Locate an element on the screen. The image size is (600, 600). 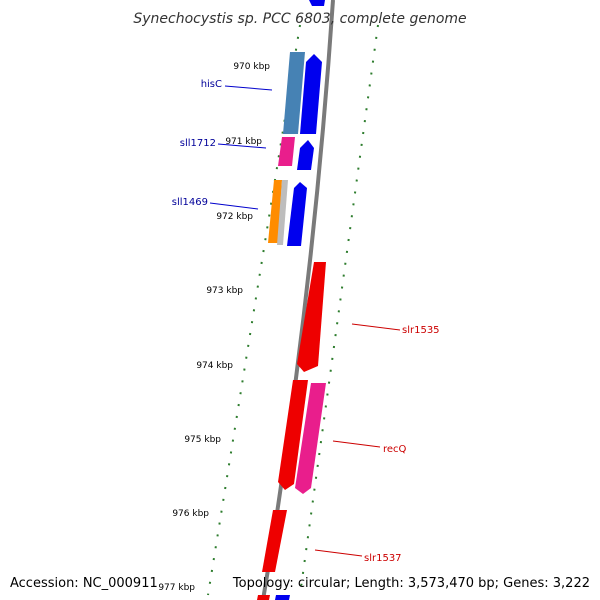
tick-label: 971 kbp is located at coordinates (243, 142).